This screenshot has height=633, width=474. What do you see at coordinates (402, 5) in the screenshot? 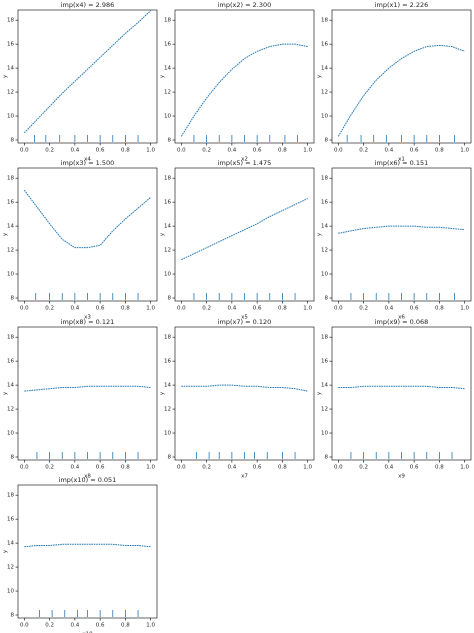
I see `chart-title: imp(x1) = 2.226` at bounding box center [402, 5].